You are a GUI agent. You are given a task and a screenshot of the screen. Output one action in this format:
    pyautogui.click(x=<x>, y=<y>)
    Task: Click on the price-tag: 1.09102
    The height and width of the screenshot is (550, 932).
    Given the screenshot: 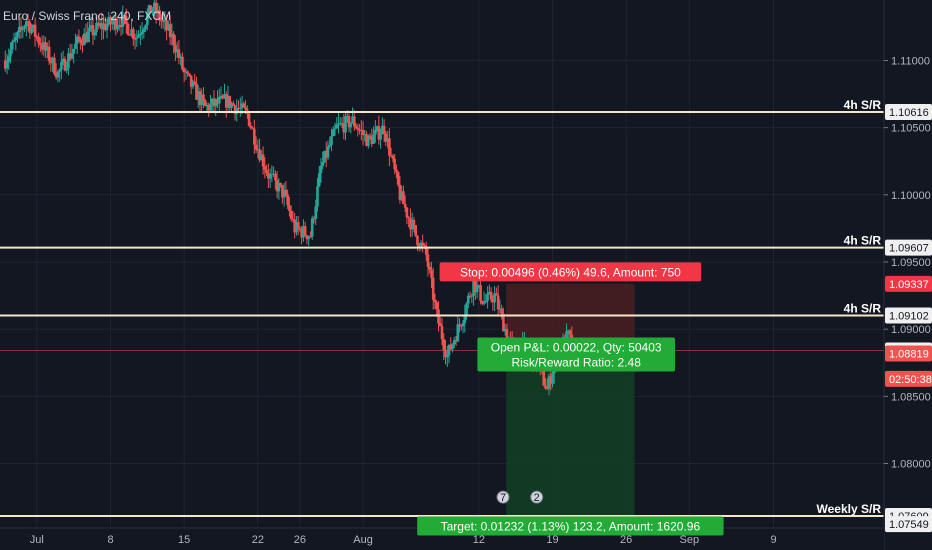 What is the action you would take?
    pyautogui.click(x=908, y=315)
    